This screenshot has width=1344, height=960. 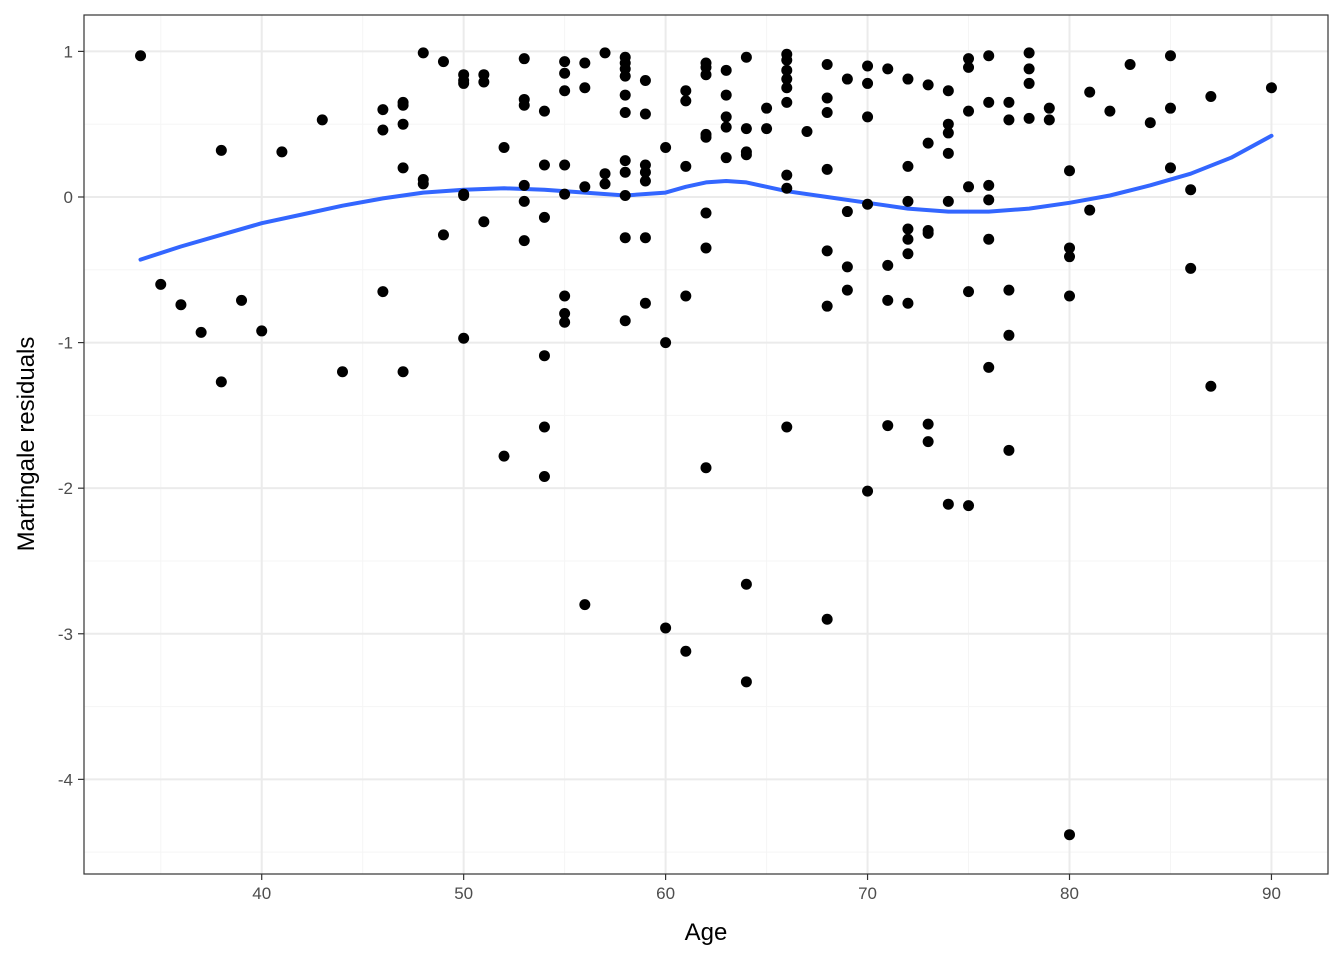 What do you see at coordinates (65, 343) in the screenshot?
I see `y-tick-label: -1` at bounding box center [65, 343].